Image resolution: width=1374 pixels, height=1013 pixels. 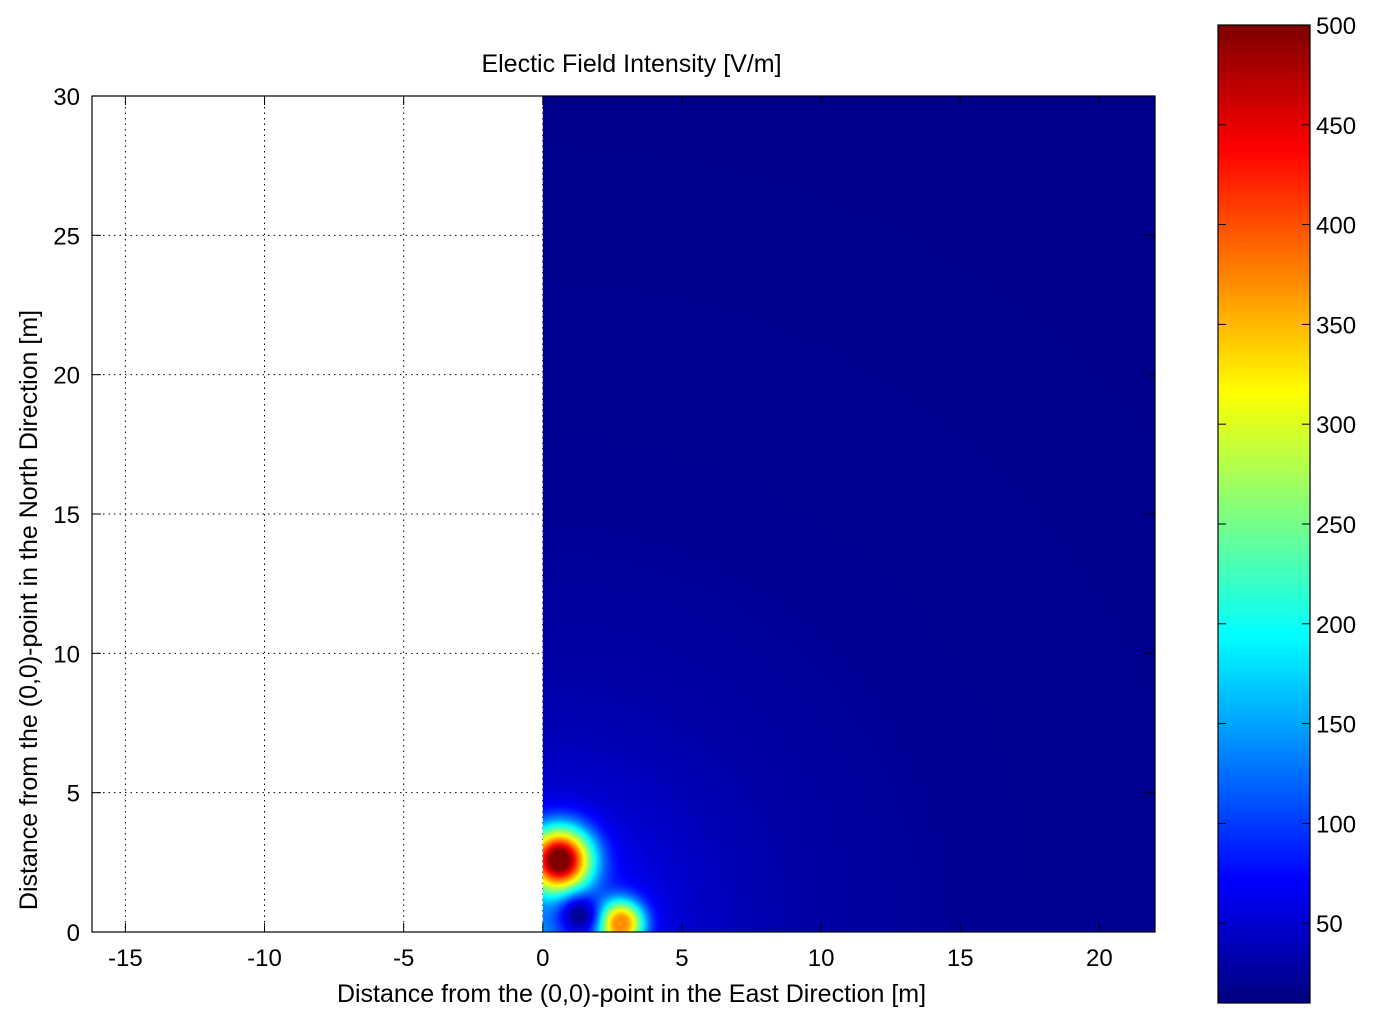 What do you see at coordinates (1336, 126) in the screenshot?
I see `colorbar-tick-label: 450` at bounding box center [1336, 126].